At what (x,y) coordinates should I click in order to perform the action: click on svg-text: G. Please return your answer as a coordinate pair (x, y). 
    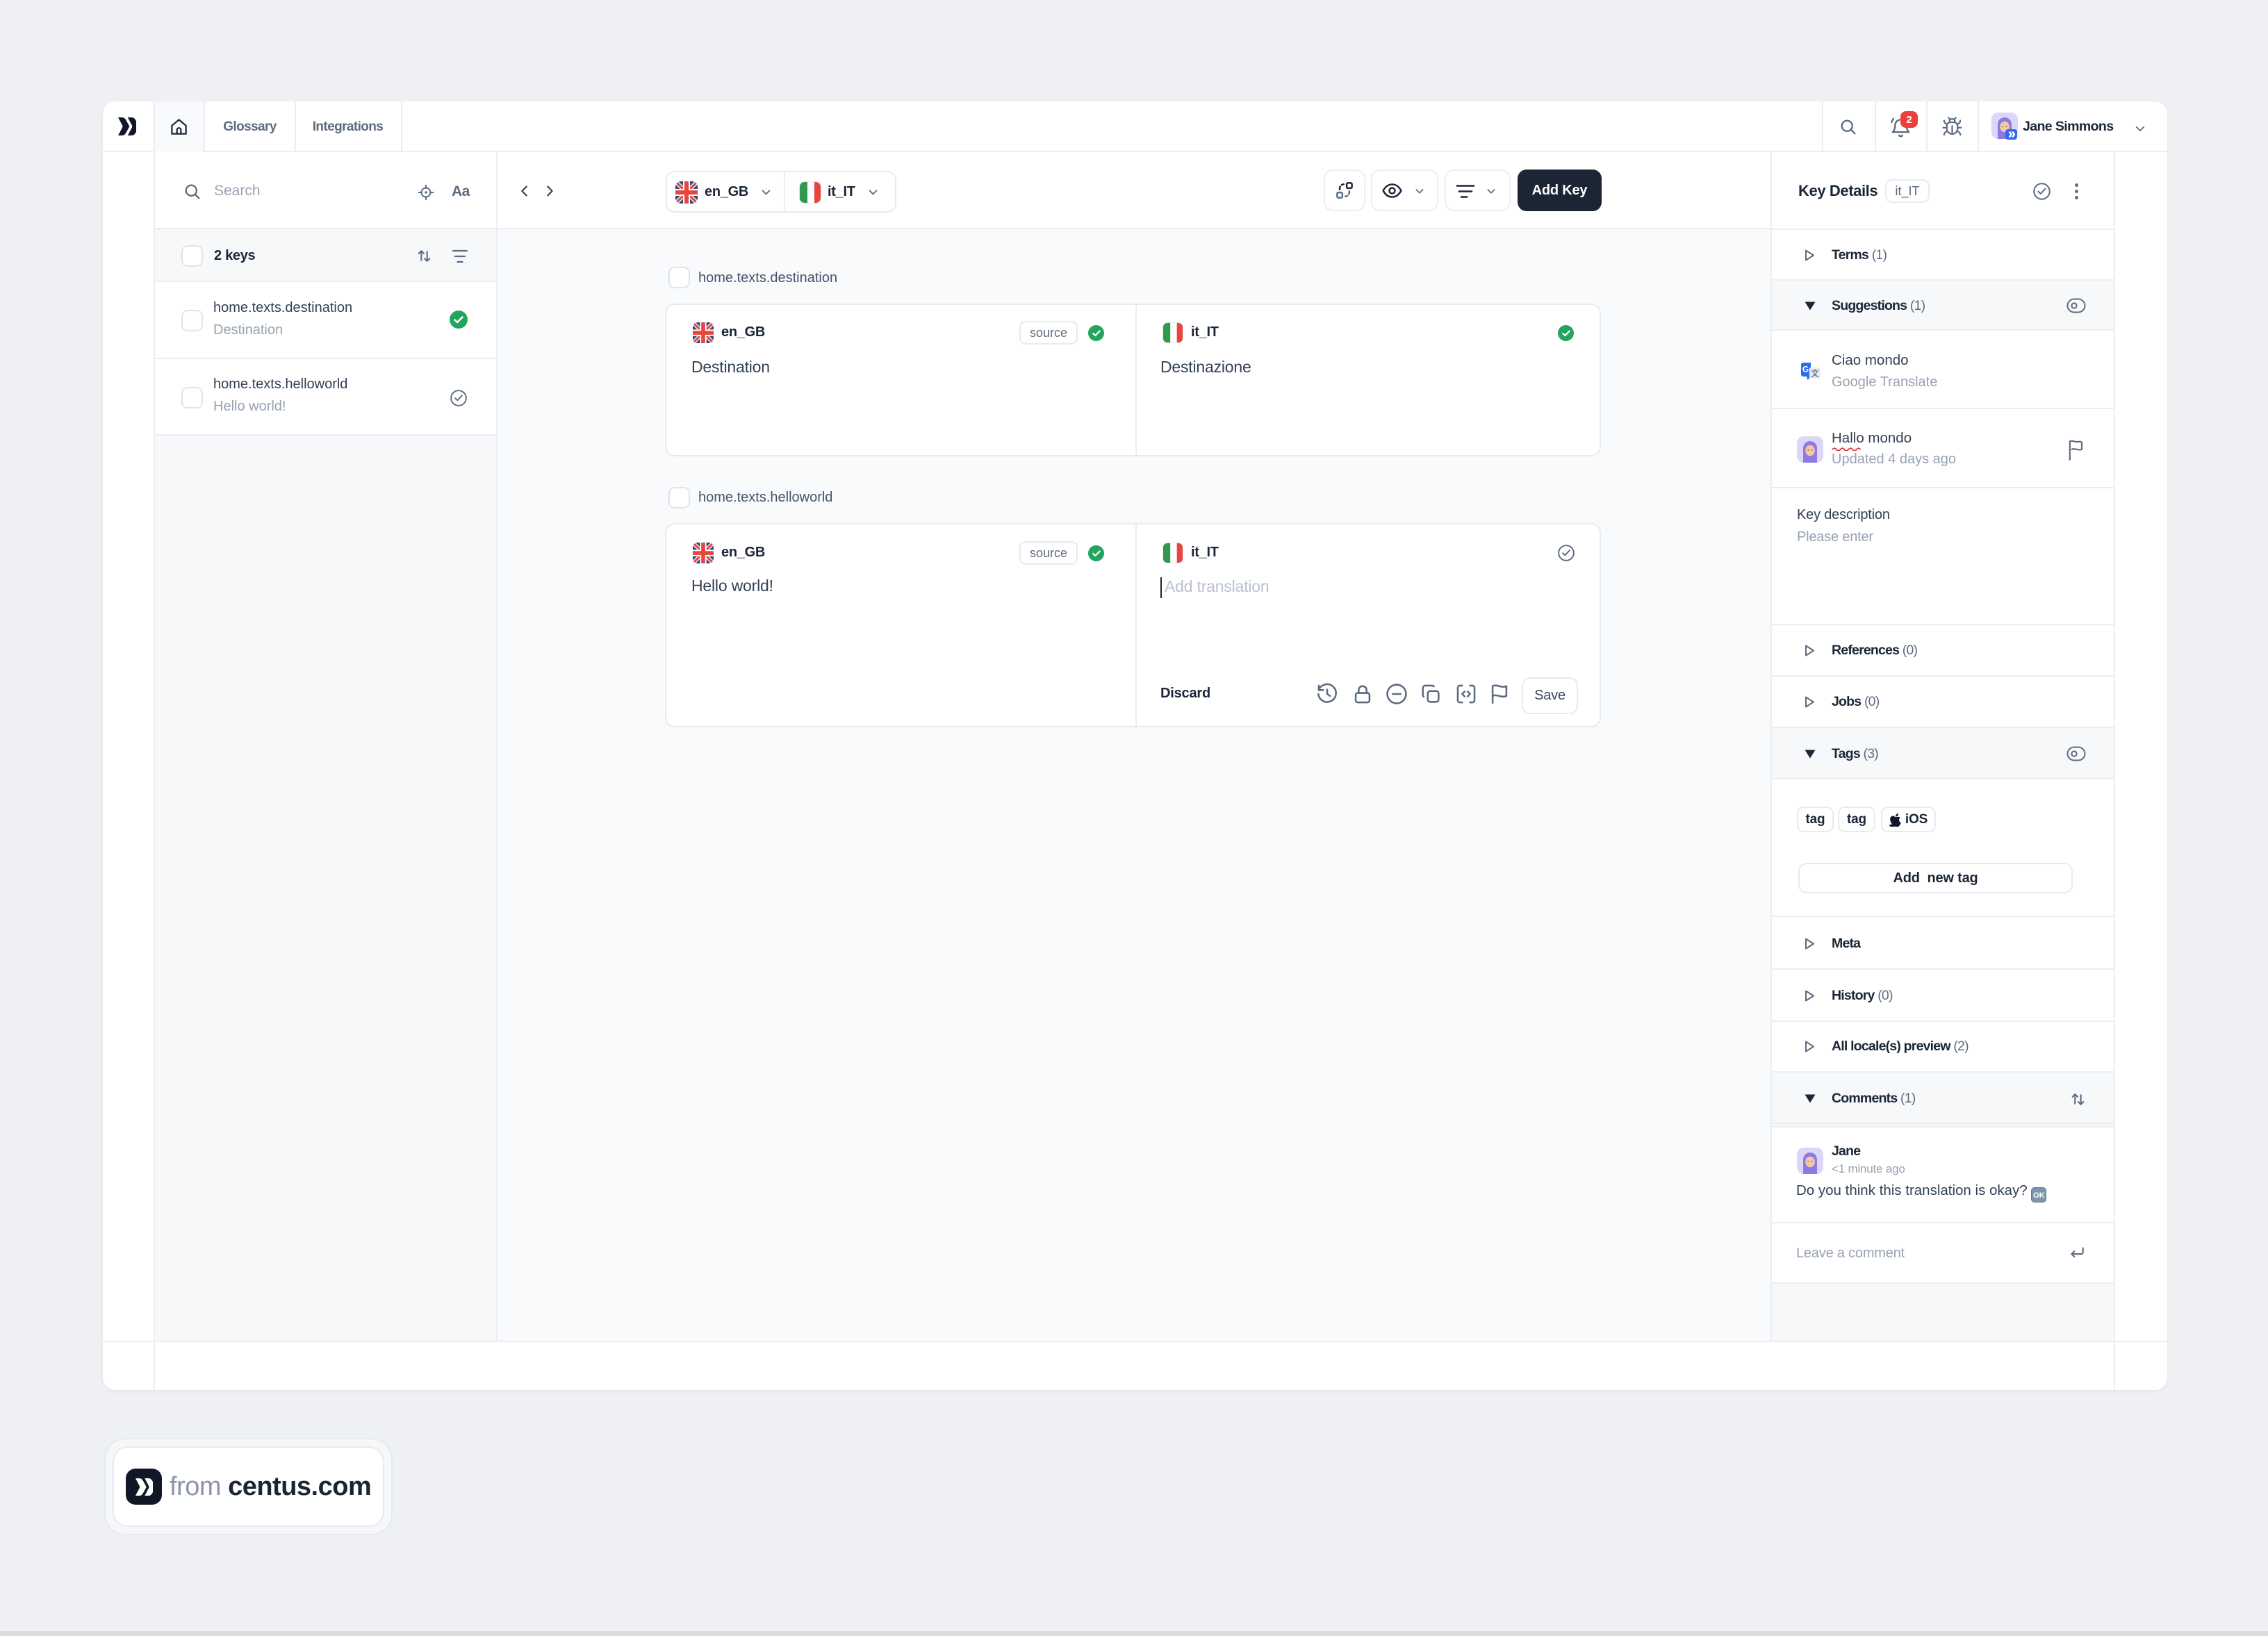
    Looking at the image, I should click on (1805, 369).